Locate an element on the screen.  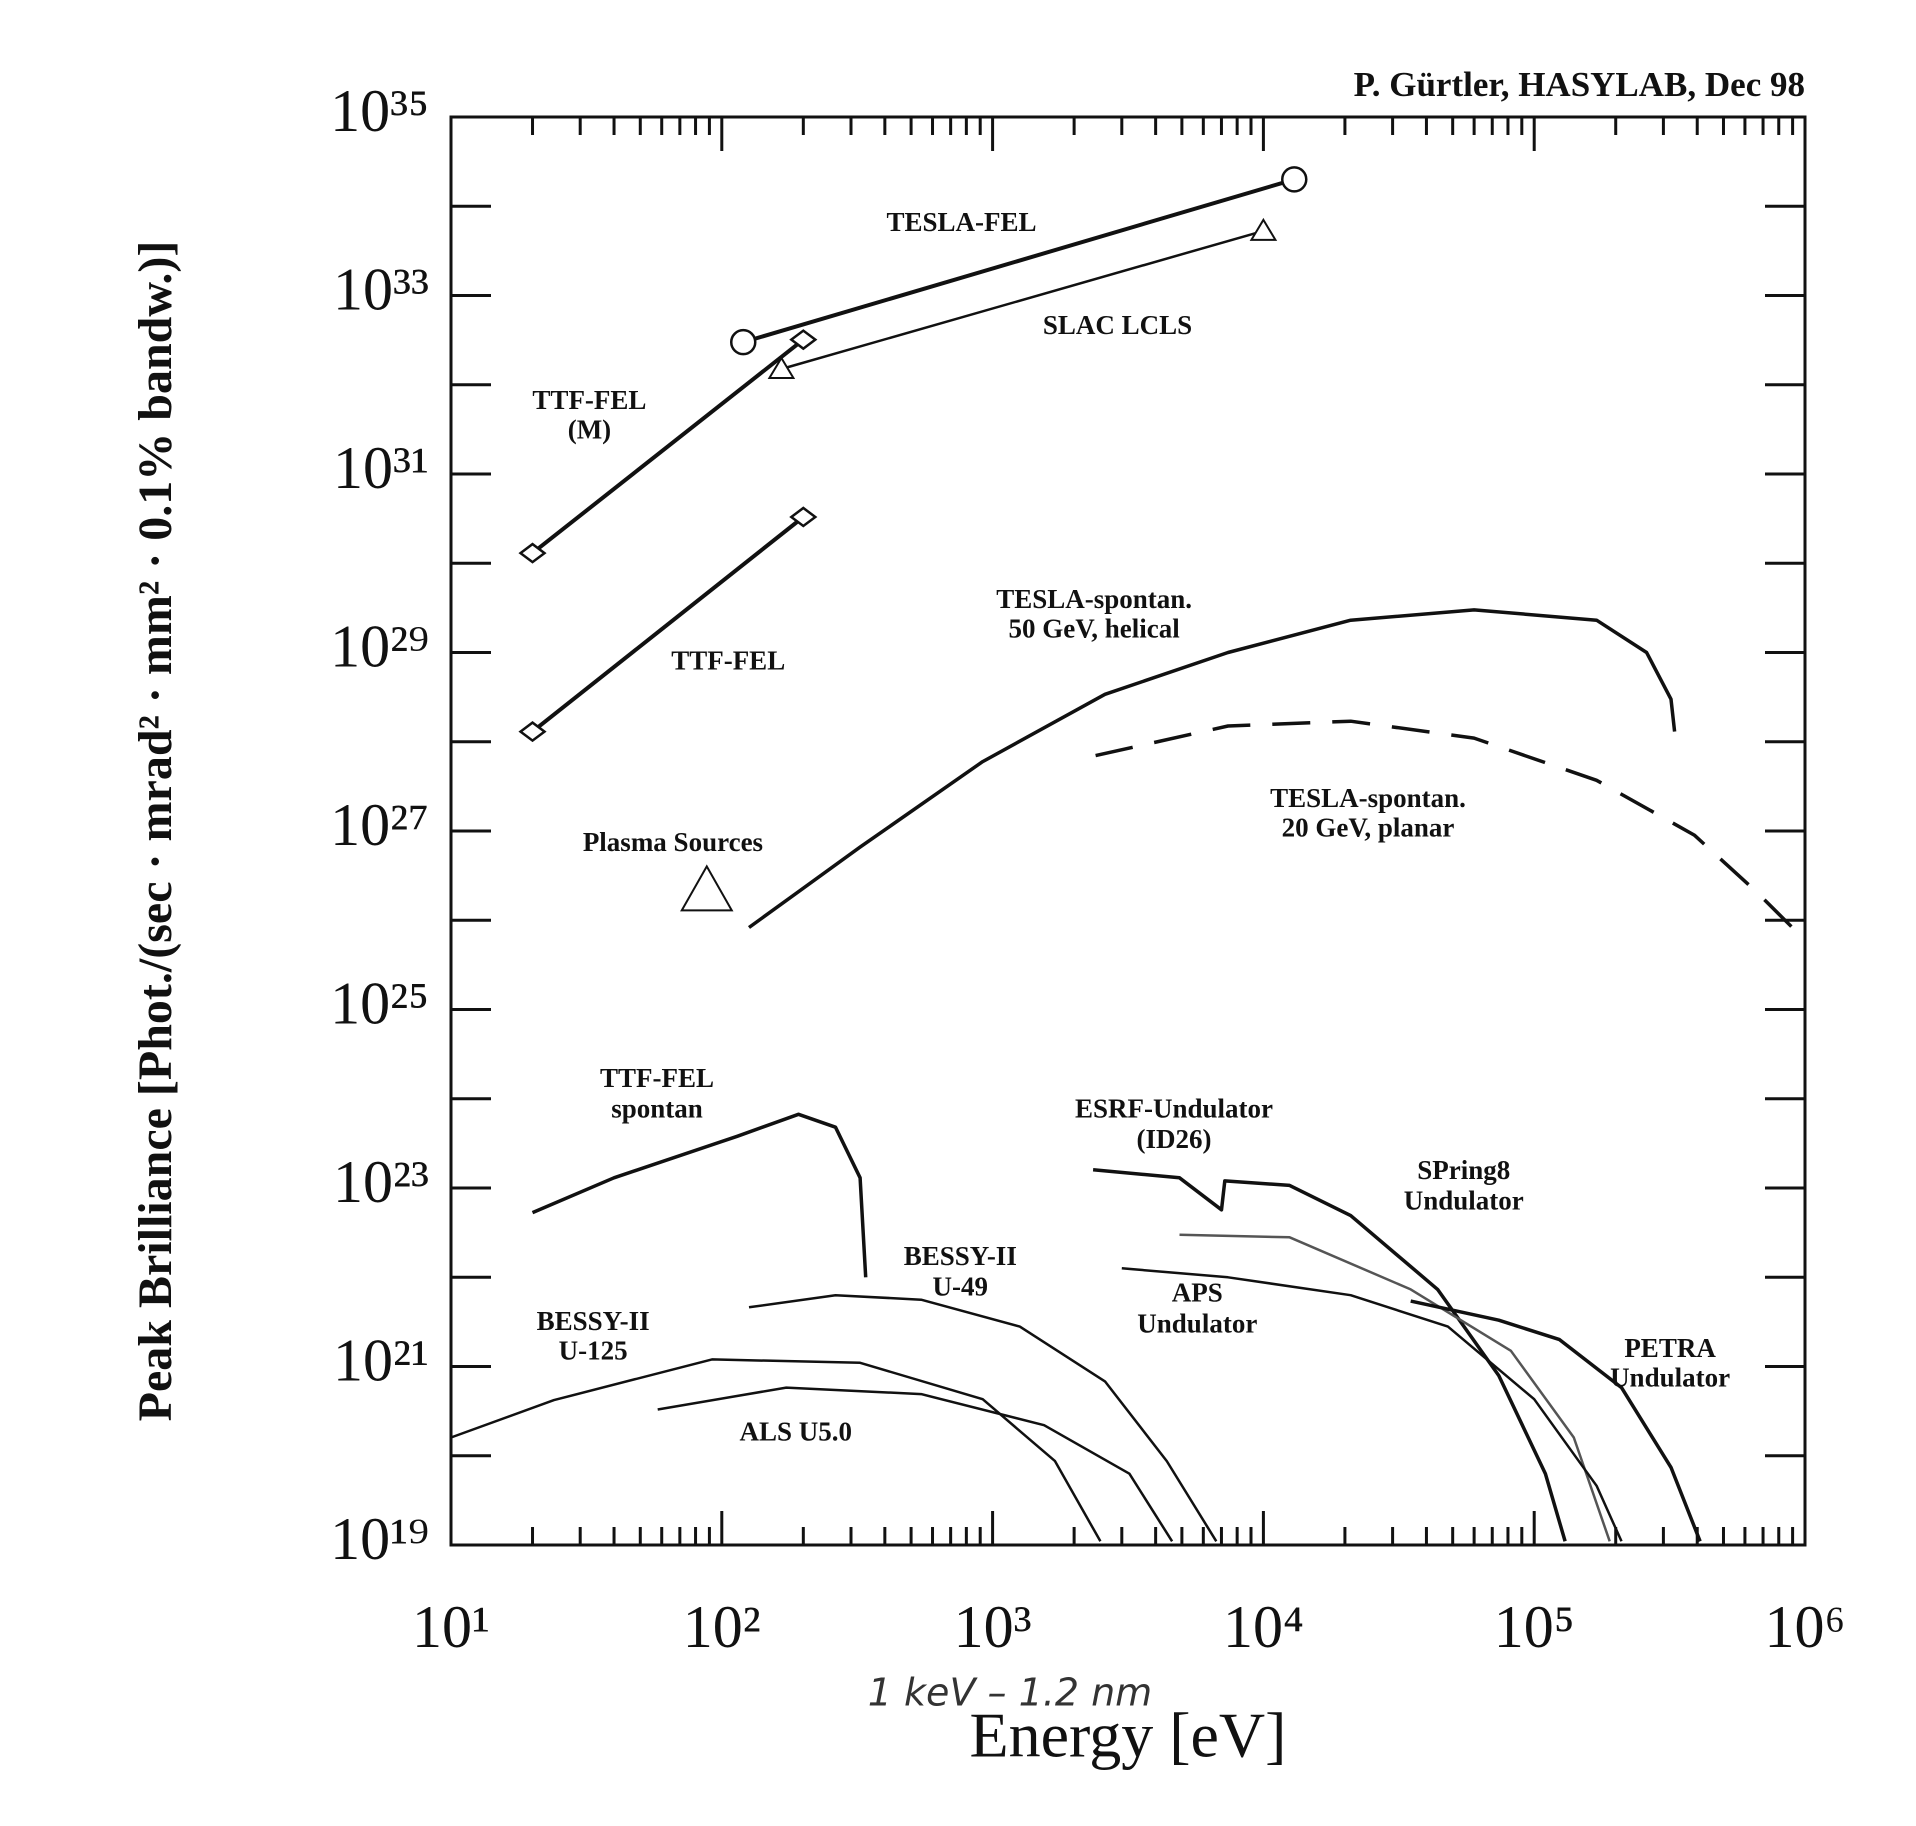
x-tick-label: 10¹ is located at coordinates (451, 1627).